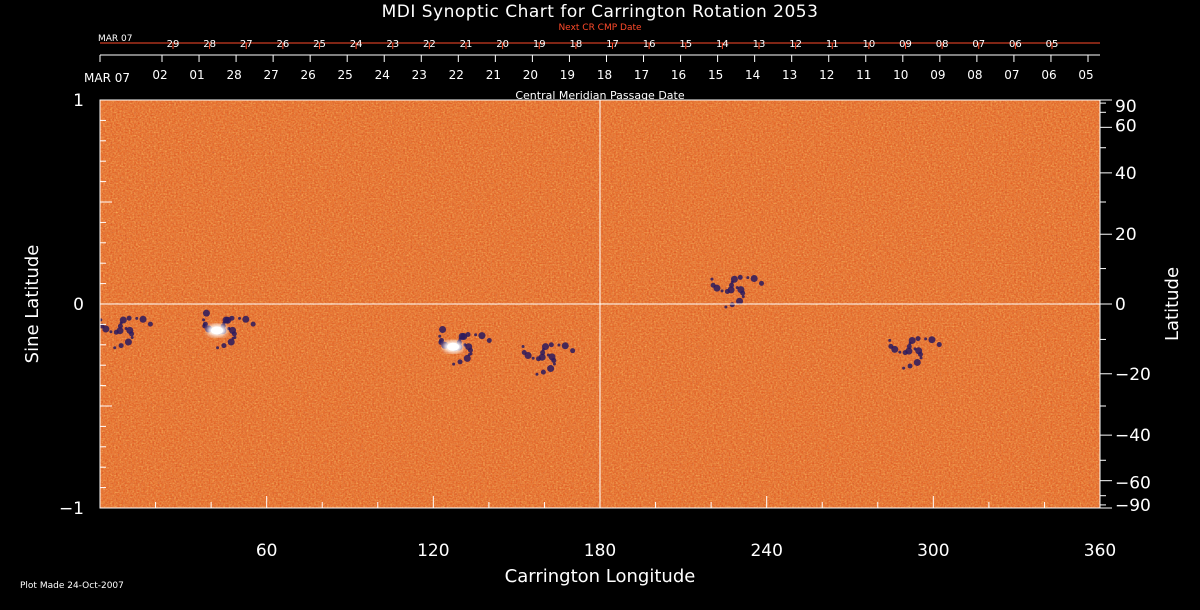 The height and width of the screenshot is (610, 1200). What do you see at coordinates (600, 28) in the screenshot?
I see `next-cr-label: Next CR CMP Date` at bounding box center [600, 28].